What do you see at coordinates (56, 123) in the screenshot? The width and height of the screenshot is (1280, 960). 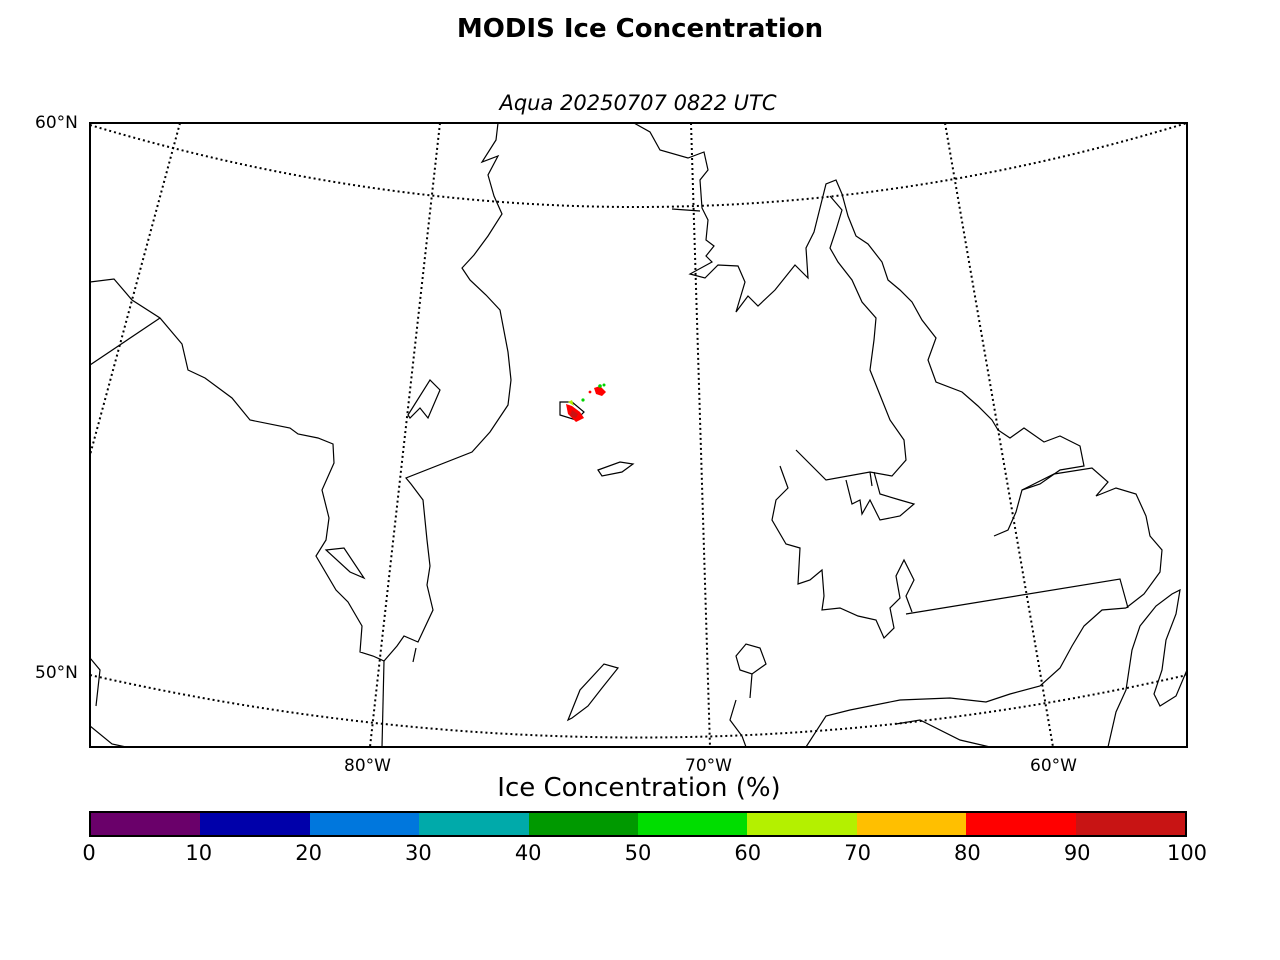 I see `lat-label-60n: 60°N` at bounding box center [56, 123].